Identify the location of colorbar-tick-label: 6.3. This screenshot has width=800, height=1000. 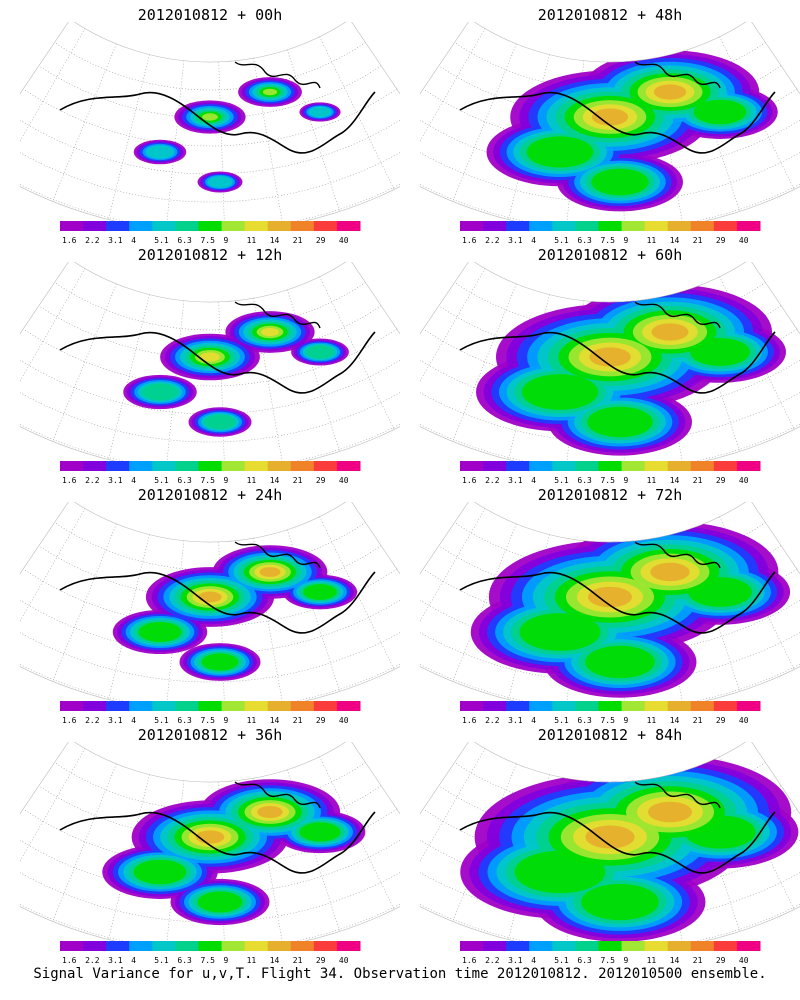
(184, 960).